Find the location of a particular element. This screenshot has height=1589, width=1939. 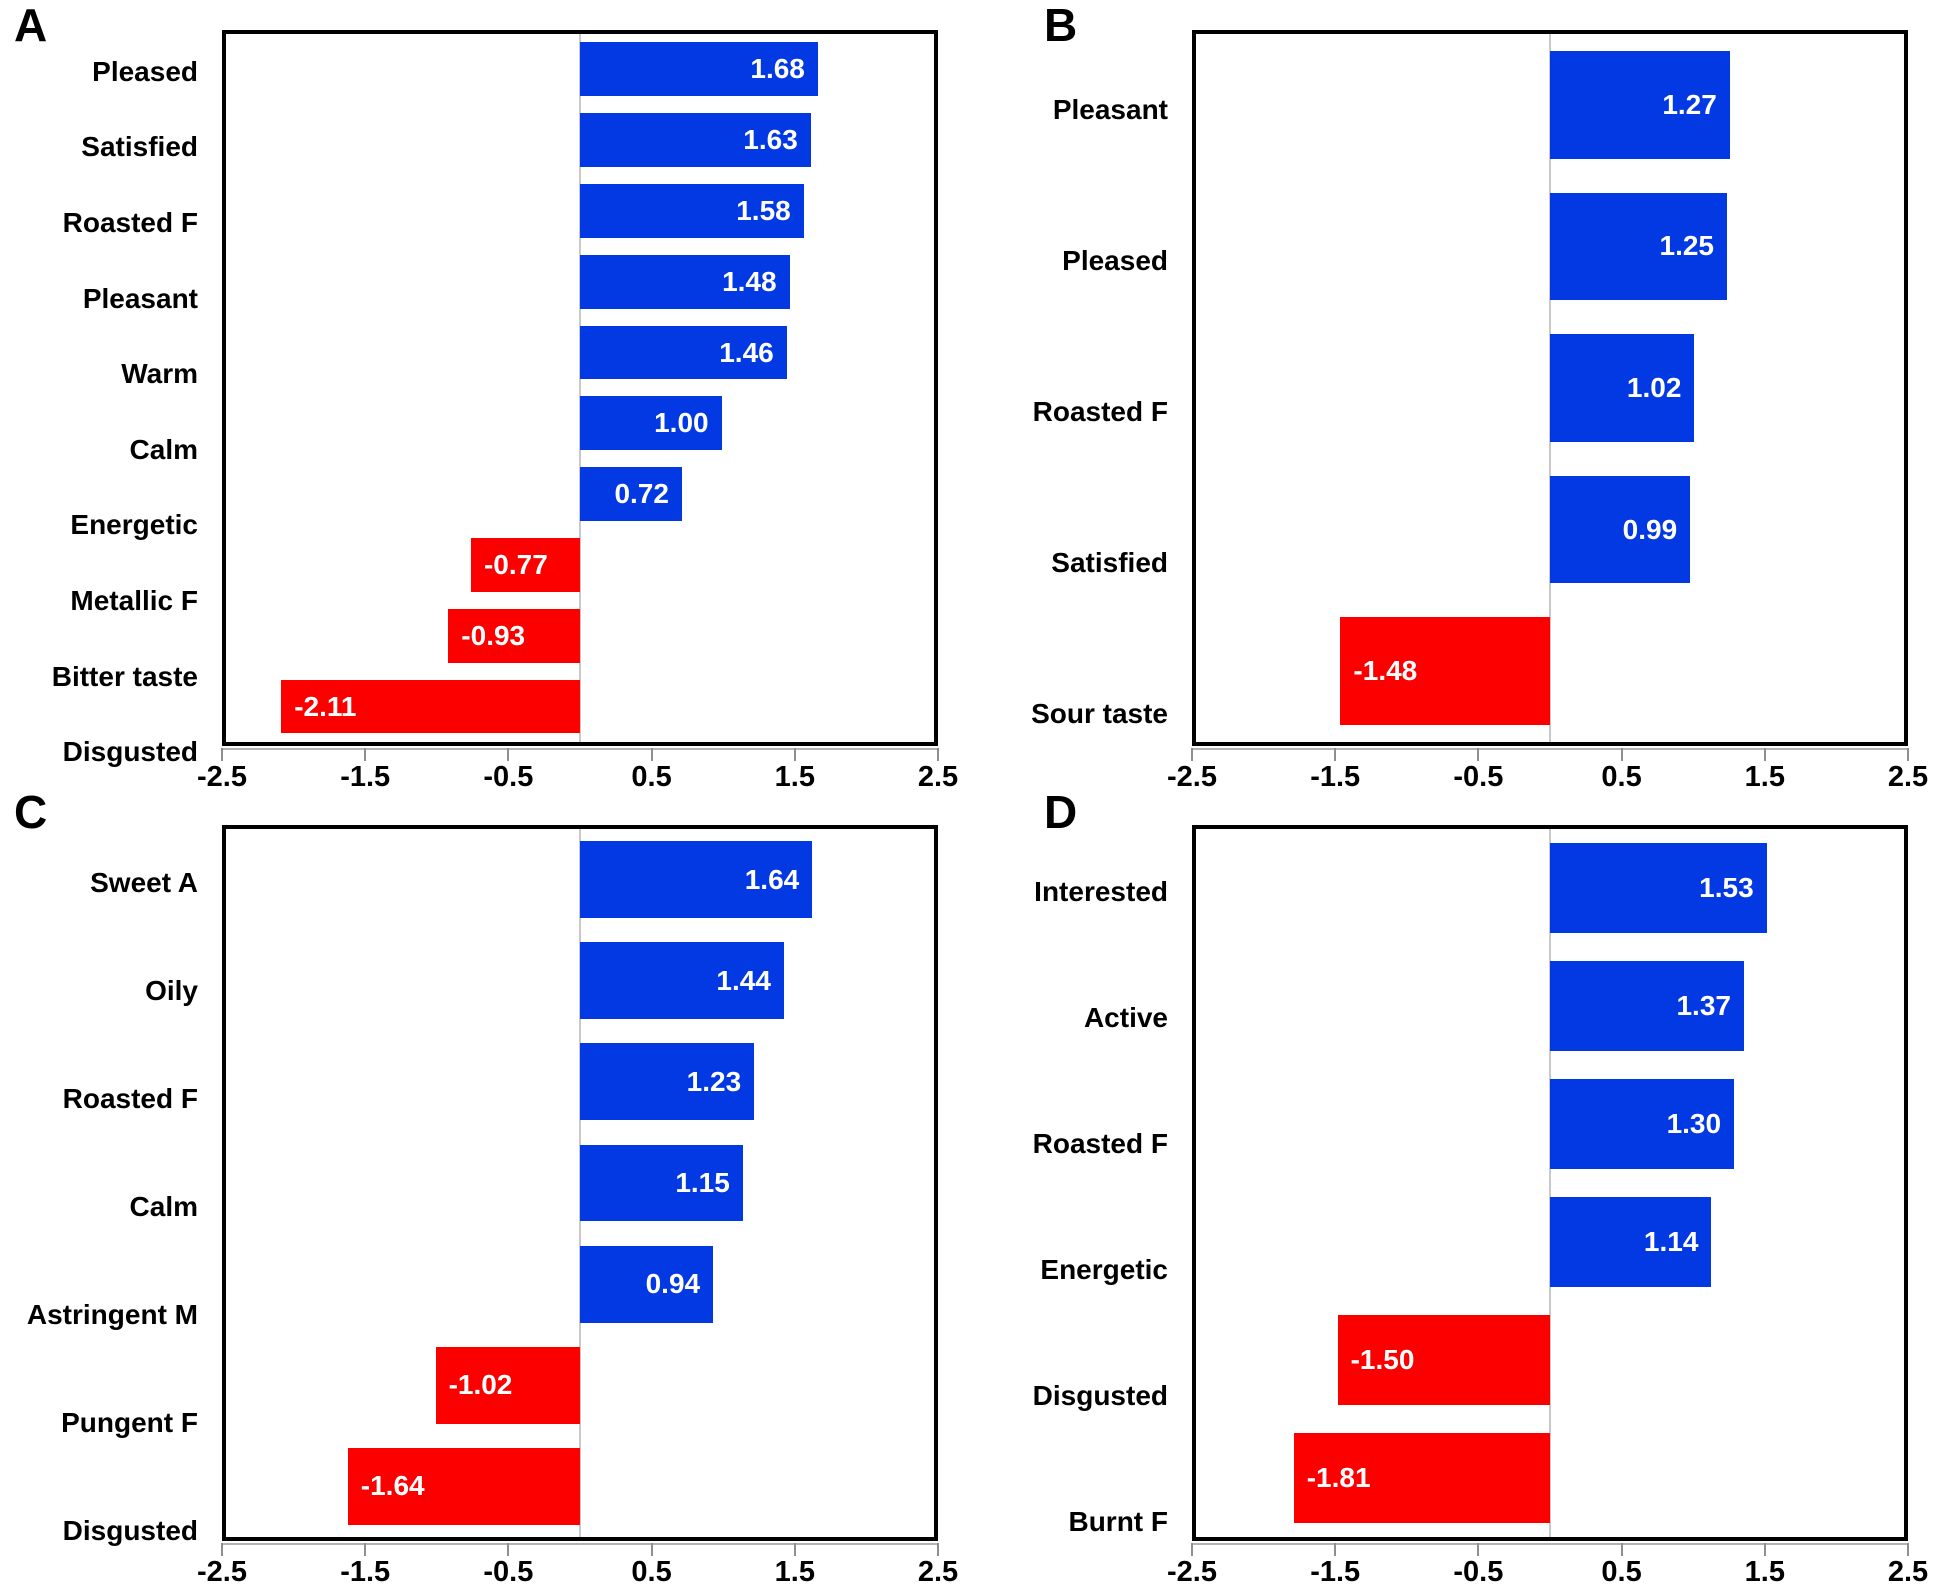

bar-row: 0.94 is located at coordinates (580, 1284).